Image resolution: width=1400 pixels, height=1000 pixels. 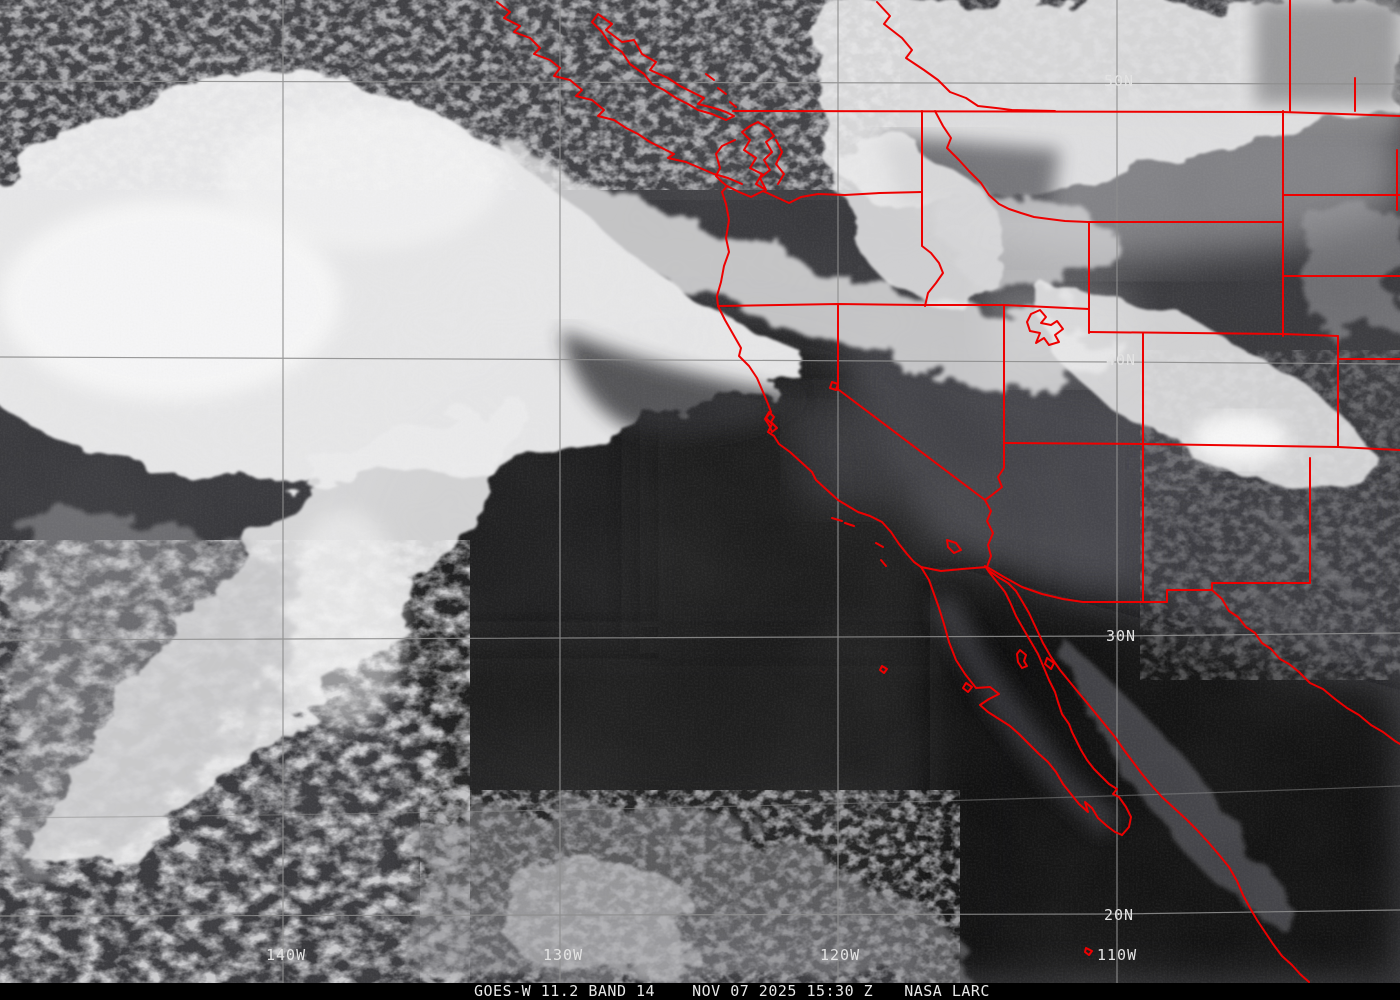 What do you see at coordinates (912, 445) in the screenshot?
I see `border-ca-nv-diagonal` at bounding box center [912, 445].